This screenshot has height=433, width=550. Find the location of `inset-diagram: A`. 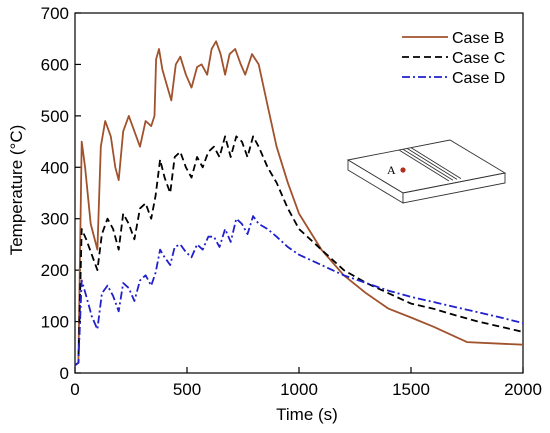

inset-diagram: A is located at coordinates (426, 171).